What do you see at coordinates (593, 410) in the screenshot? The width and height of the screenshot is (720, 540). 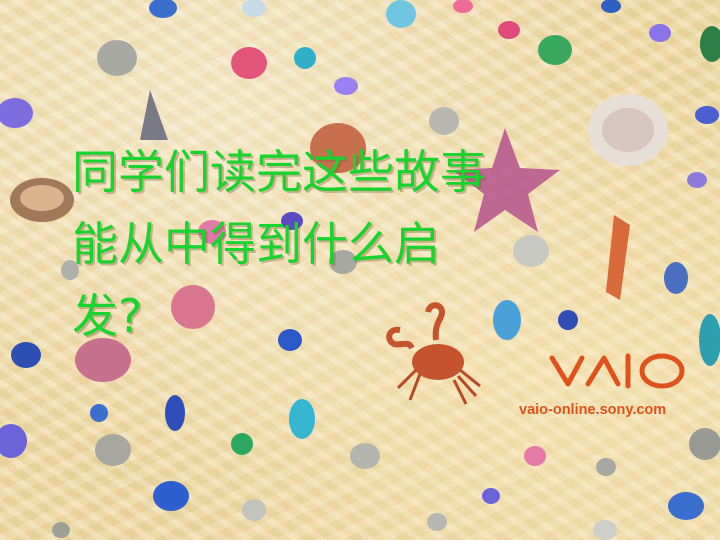 I see `brand-url: vaio-online.sony.com` at bounding box center [593, 410].